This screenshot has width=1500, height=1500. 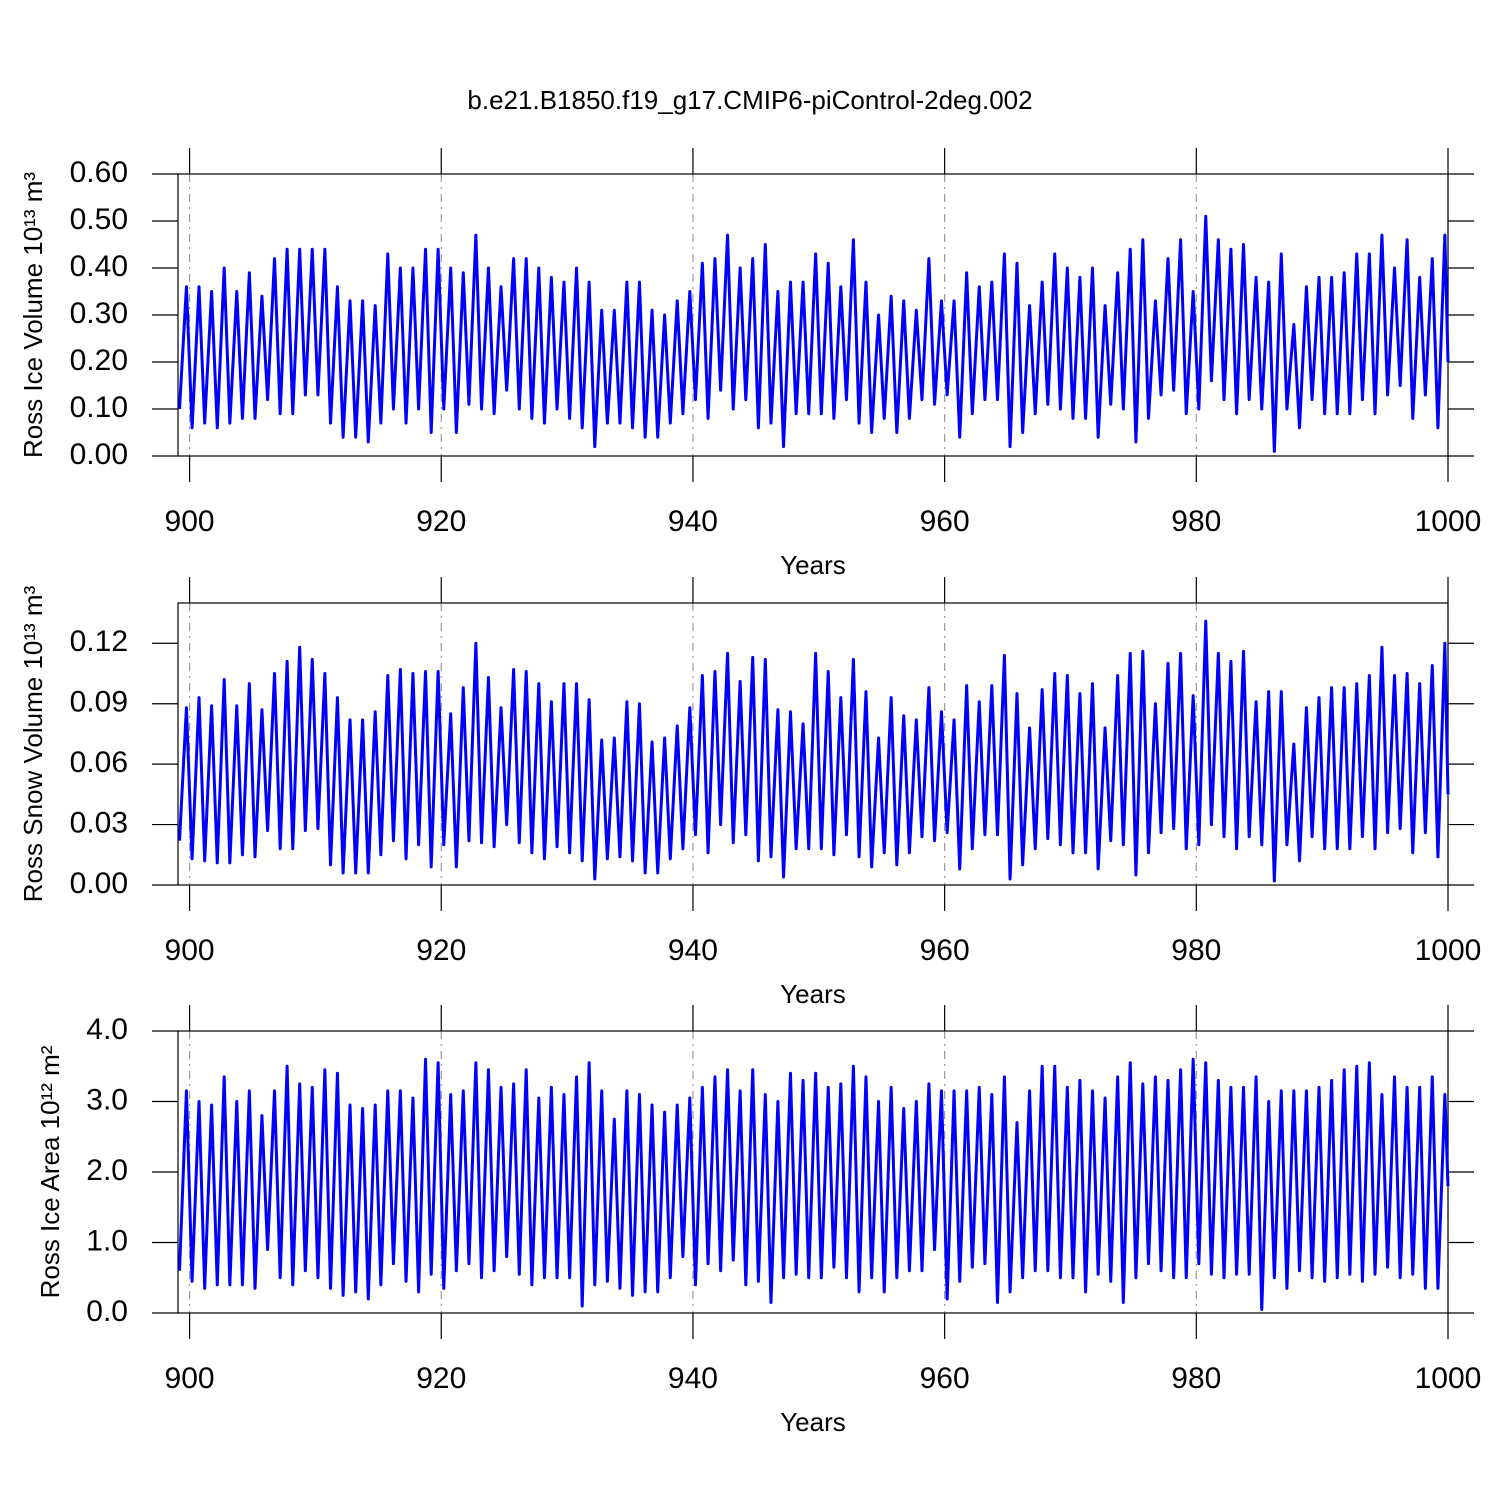 I want to click on y-tick-label: 0.12, so click(x=99, y=641).